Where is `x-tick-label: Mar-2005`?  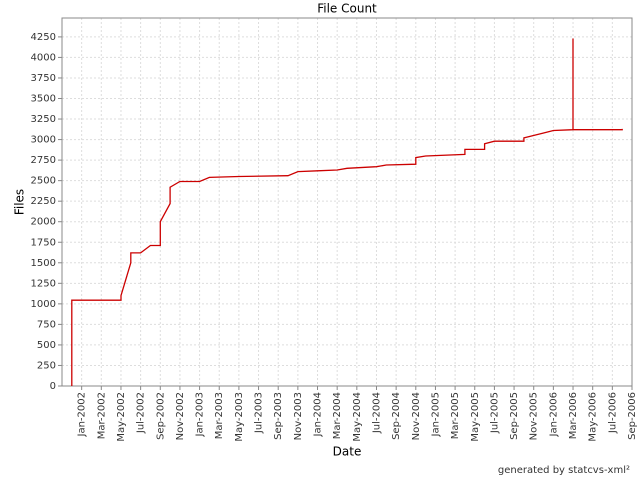 x-tick-label: Mar-2005 is located at coordinates (455, 415).